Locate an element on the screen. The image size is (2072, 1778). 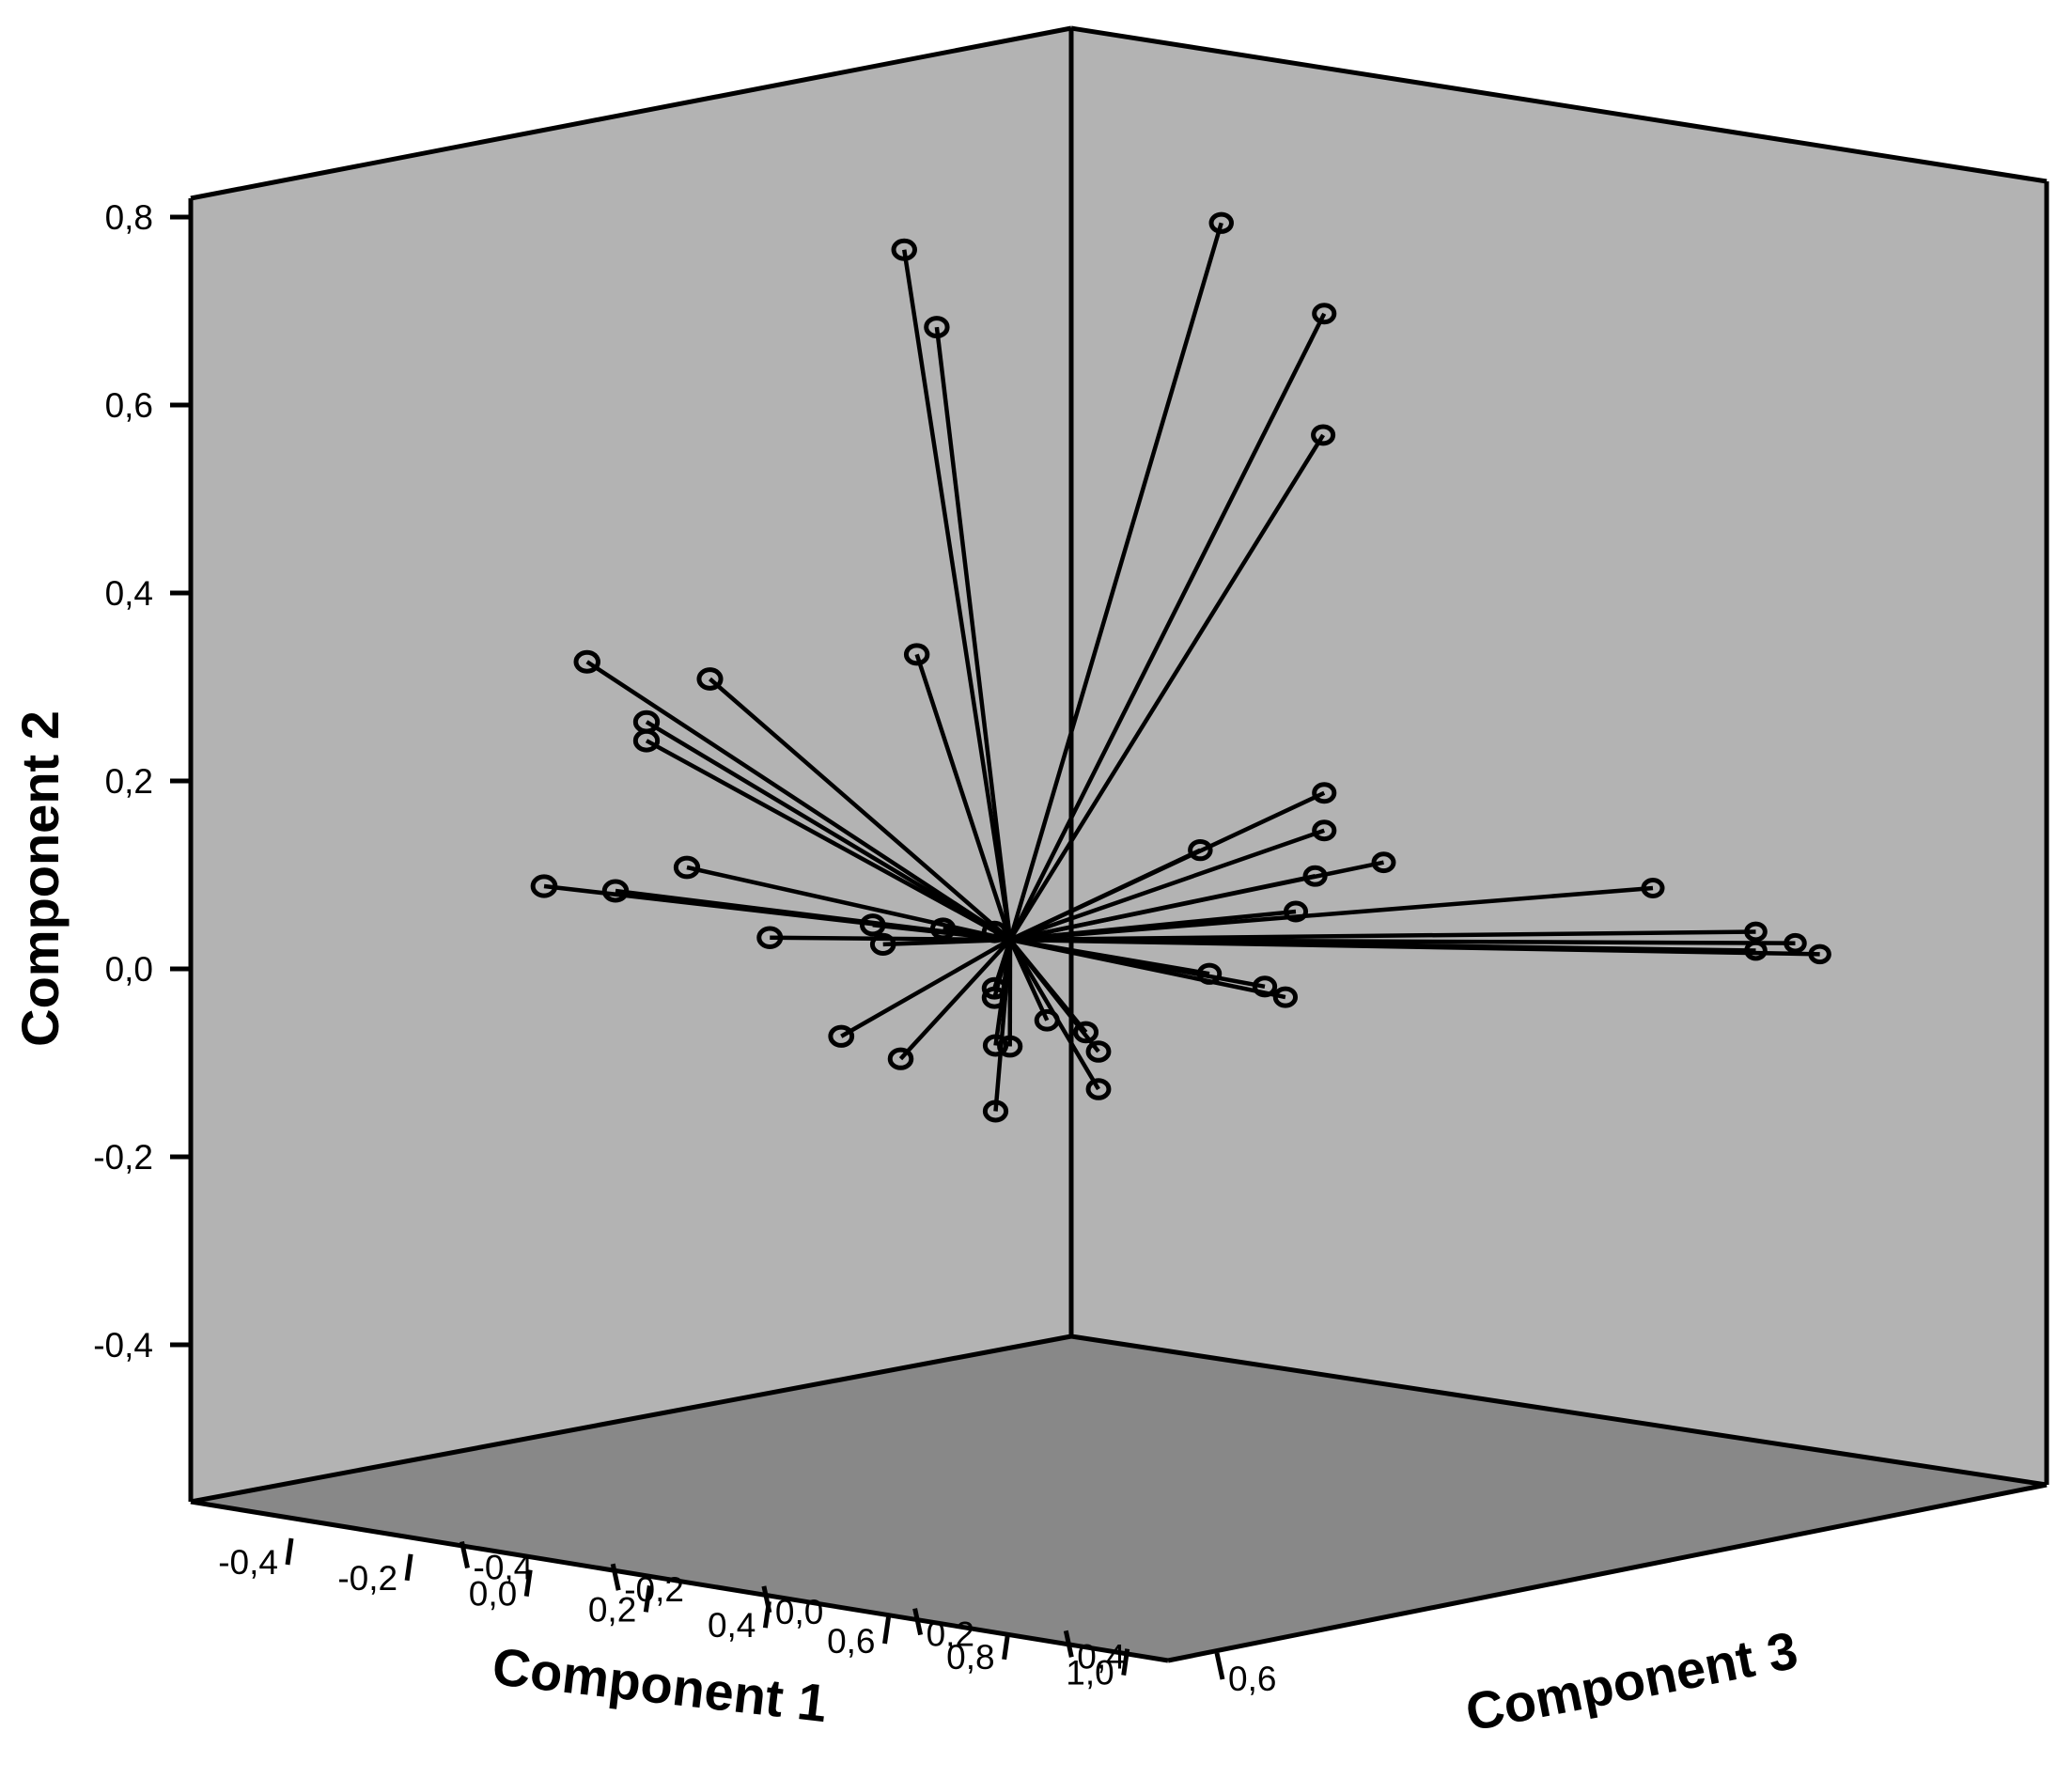
x-axis-title: Component 1 is located at coordinates (660, 1684).